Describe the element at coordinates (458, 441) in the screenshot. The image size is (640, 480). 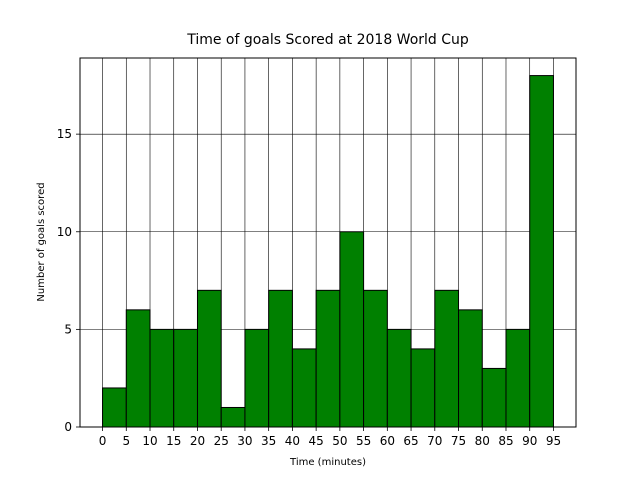
I see `x-tick-label: 75` at that location.